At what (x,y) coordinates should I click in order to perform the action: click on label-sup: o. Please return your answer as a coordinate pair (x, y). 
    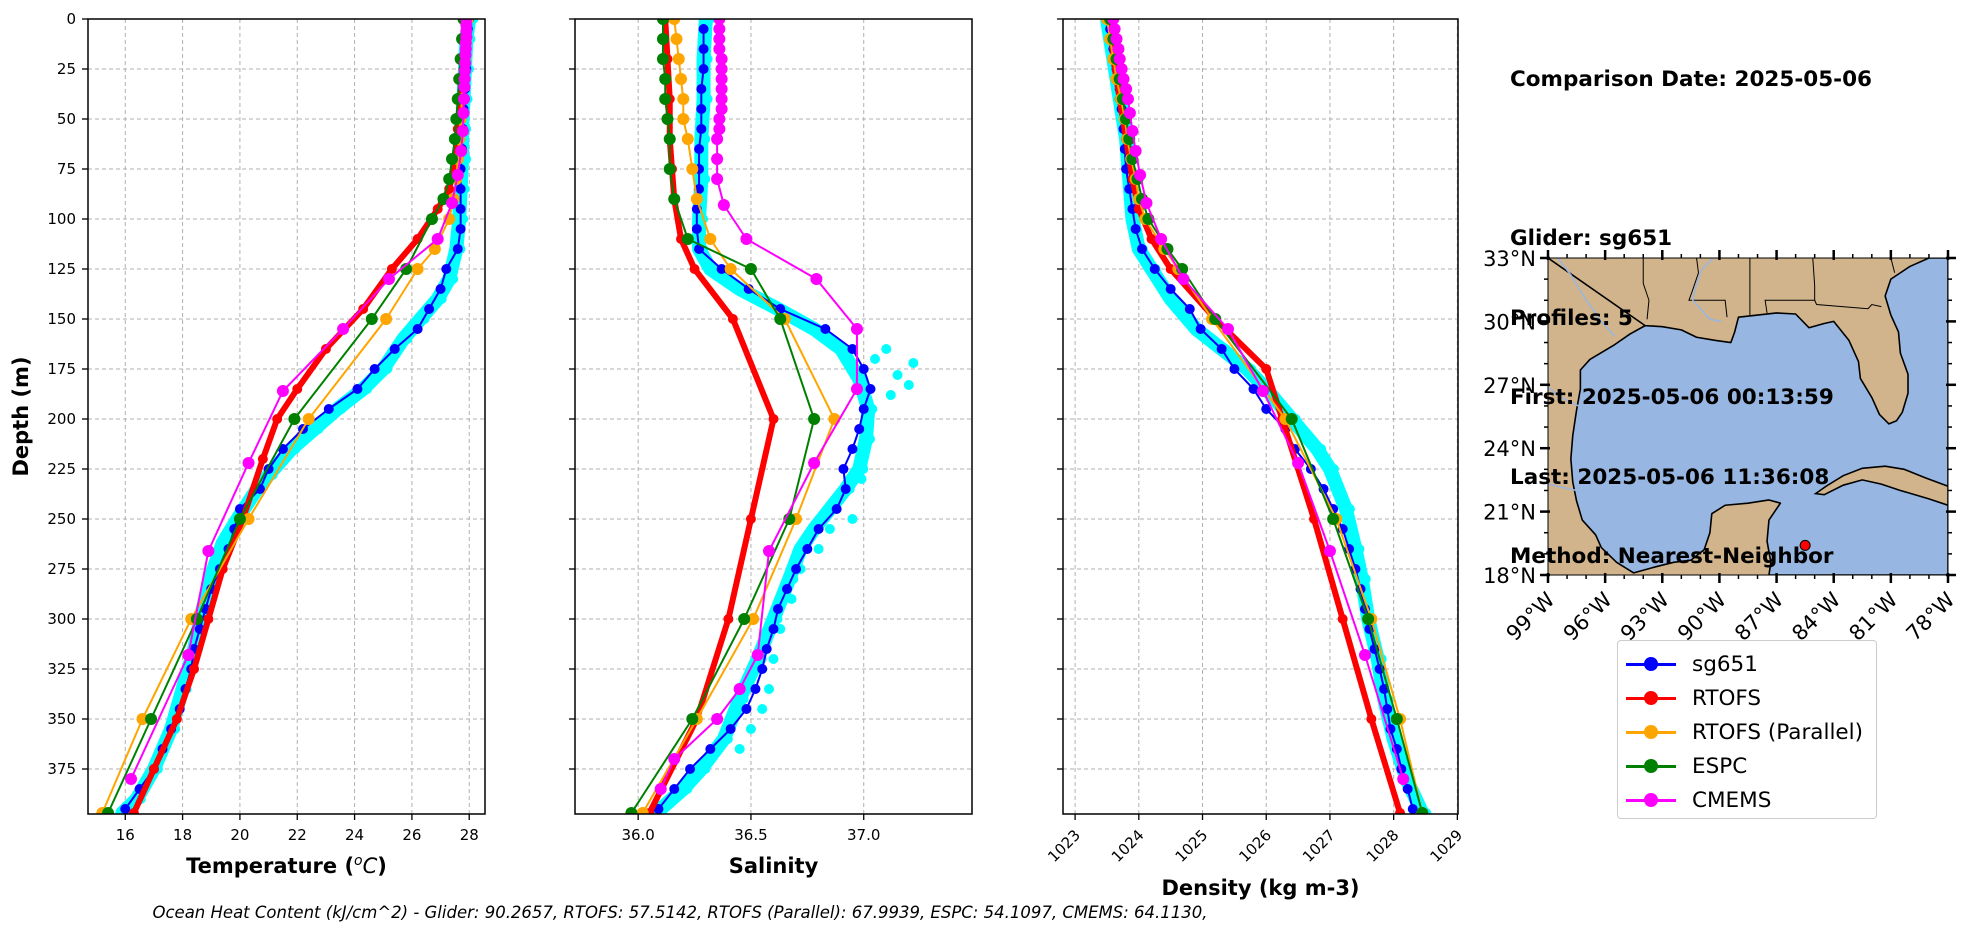
    Looking at the image, I should click on (358, 861).